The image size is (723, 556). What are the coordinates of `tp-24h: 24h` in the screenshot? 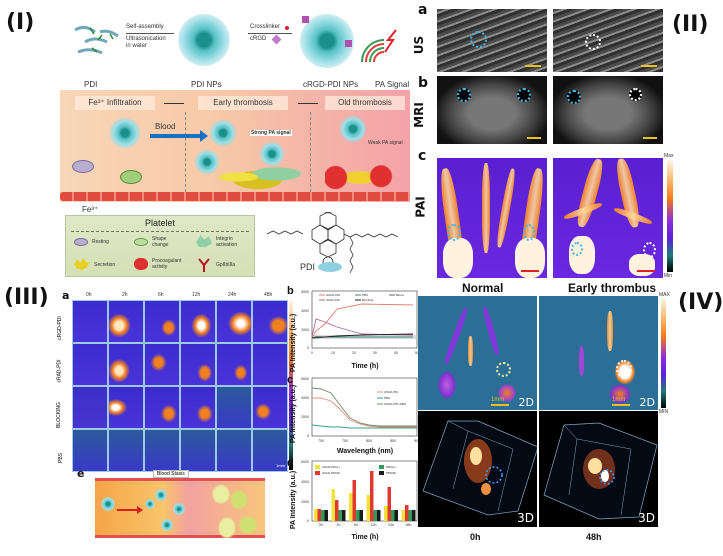 It's located at (232, 295).